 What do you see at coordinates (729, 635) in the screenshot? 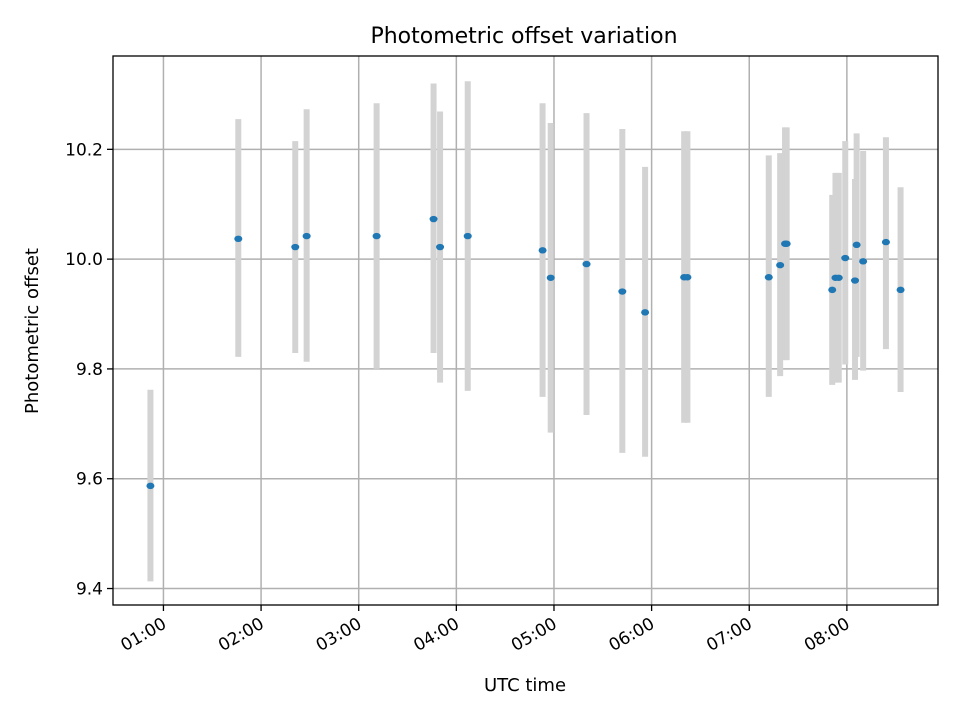
I see `x-tick-label: 07:00` at bounding box center [729, 635].